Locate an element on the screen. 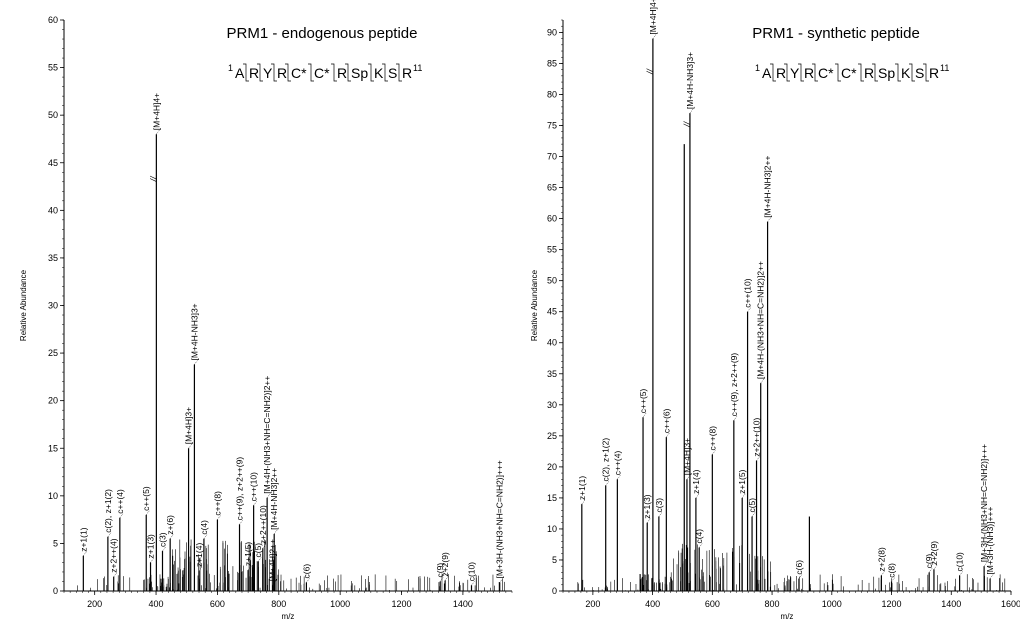  peak-label: c(9) is located at coordinates (440, 570).